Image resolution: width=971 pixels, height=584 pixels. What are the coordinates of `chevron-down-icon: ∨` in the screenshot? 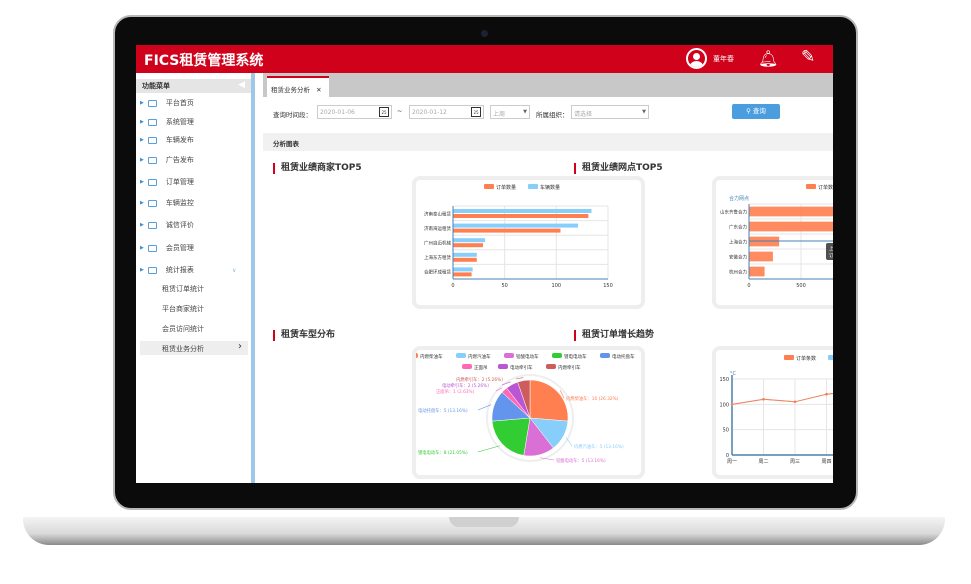 It's located at (234, 270).